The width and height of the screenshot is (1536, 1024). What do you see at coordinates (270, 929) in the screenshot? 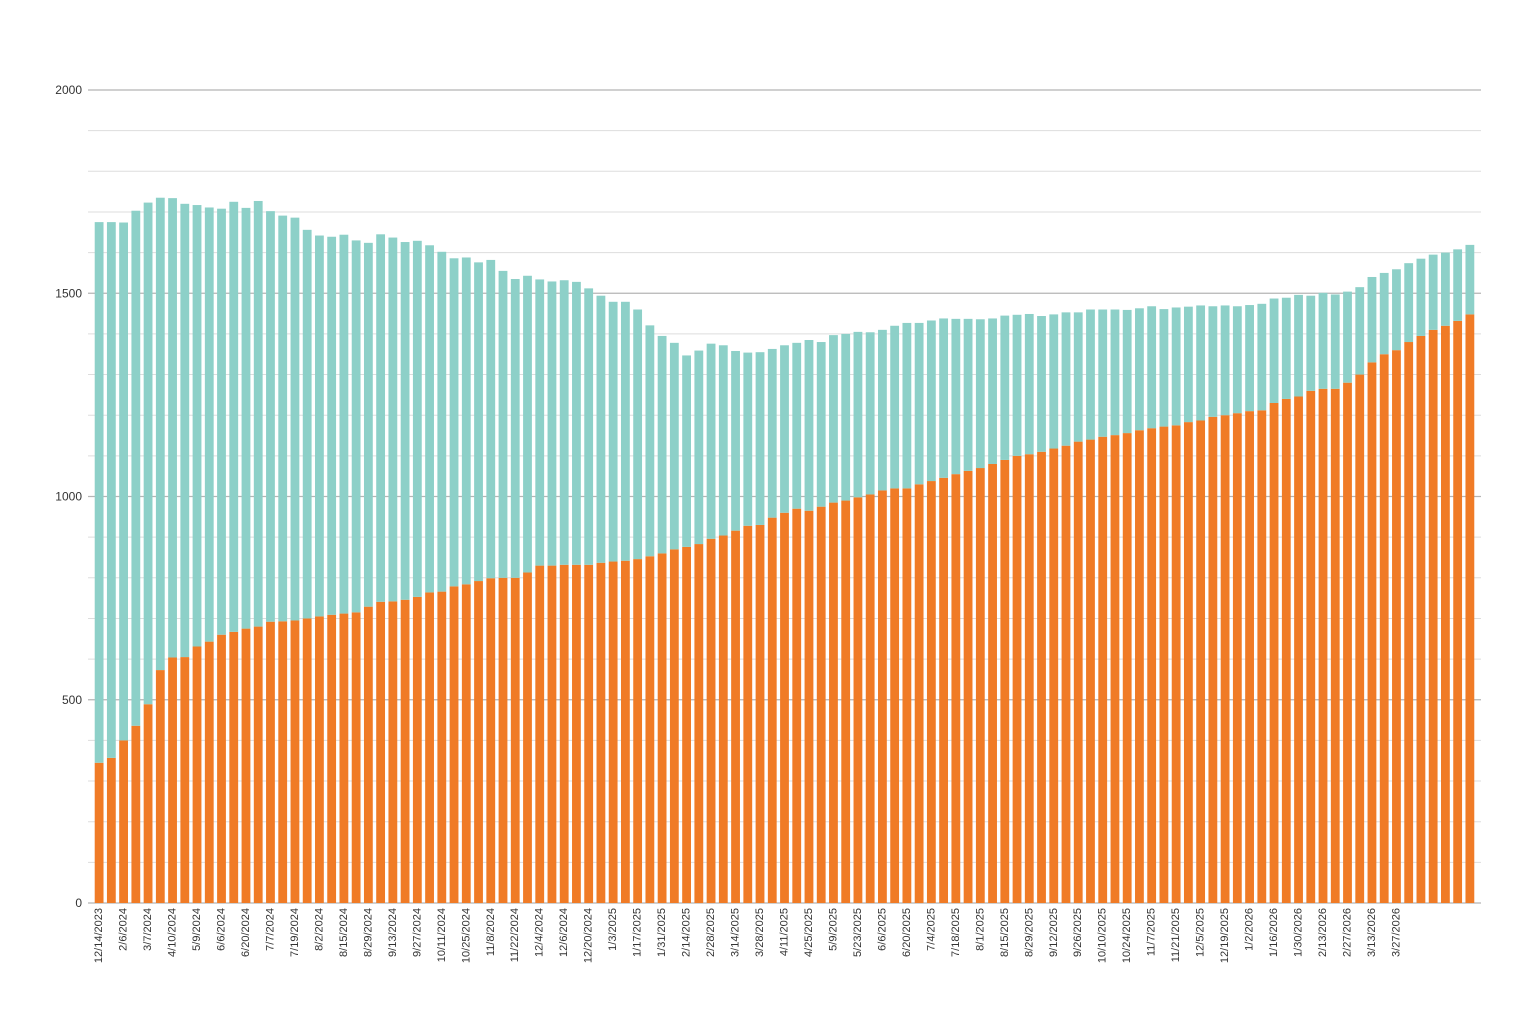
I see `x-tick-label: 7/7/2024` at bounding box center [270, 929].